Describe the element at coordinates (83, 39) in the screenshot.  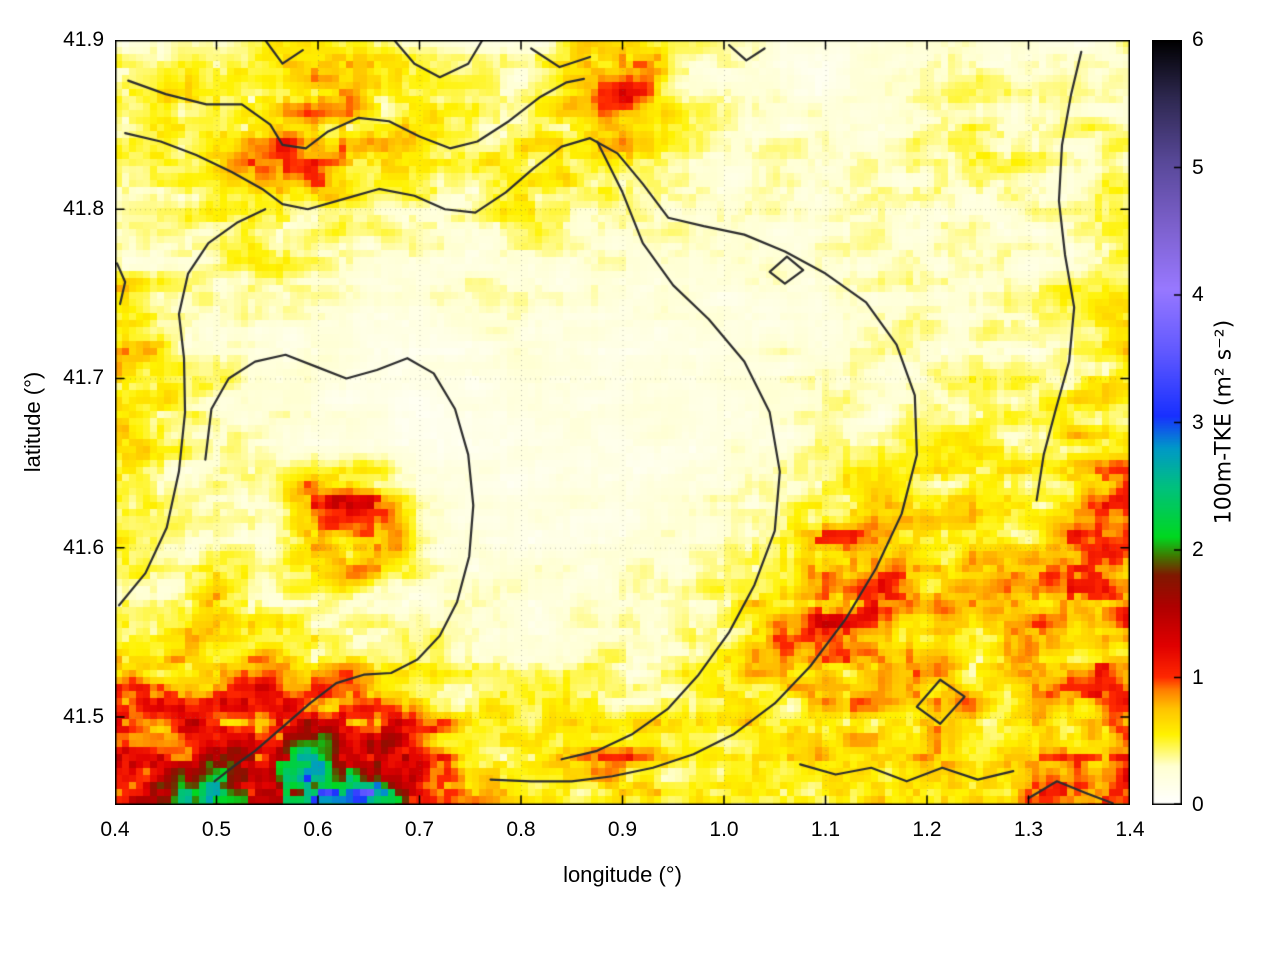
I see `y-tick-label: 41.9` at that location.